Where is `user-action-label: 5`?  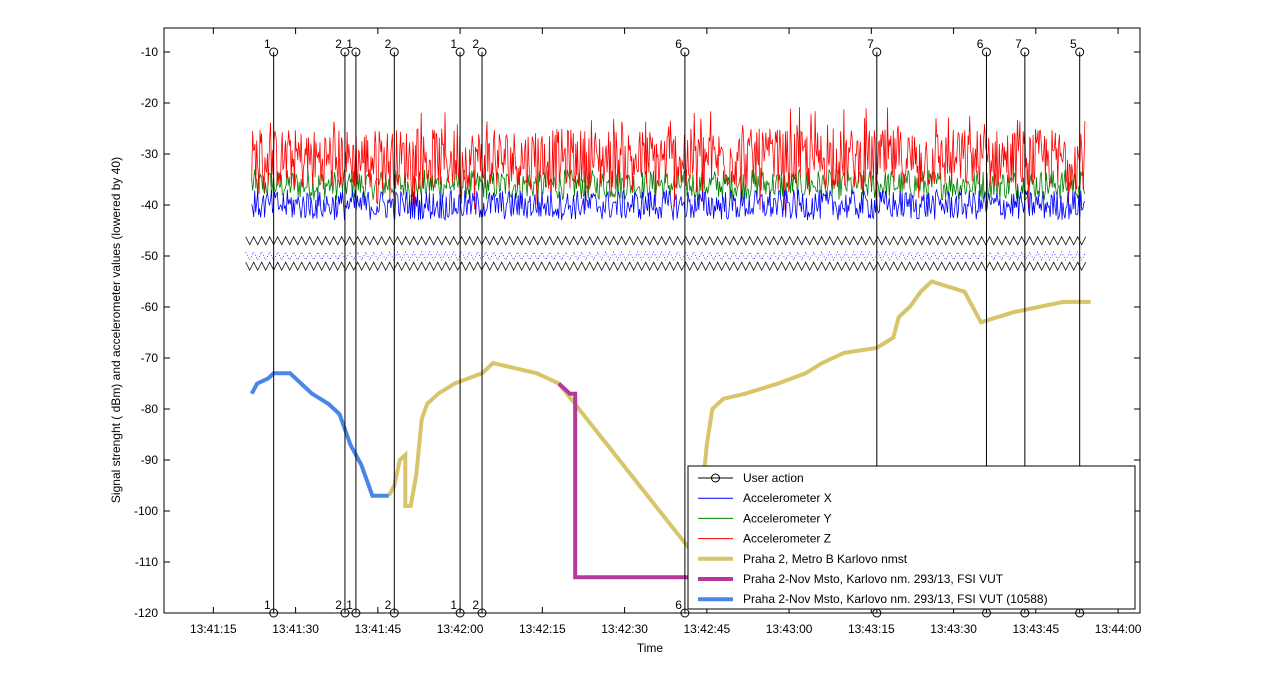
user-action-label: 5 is located at coordinates (1073, 44).